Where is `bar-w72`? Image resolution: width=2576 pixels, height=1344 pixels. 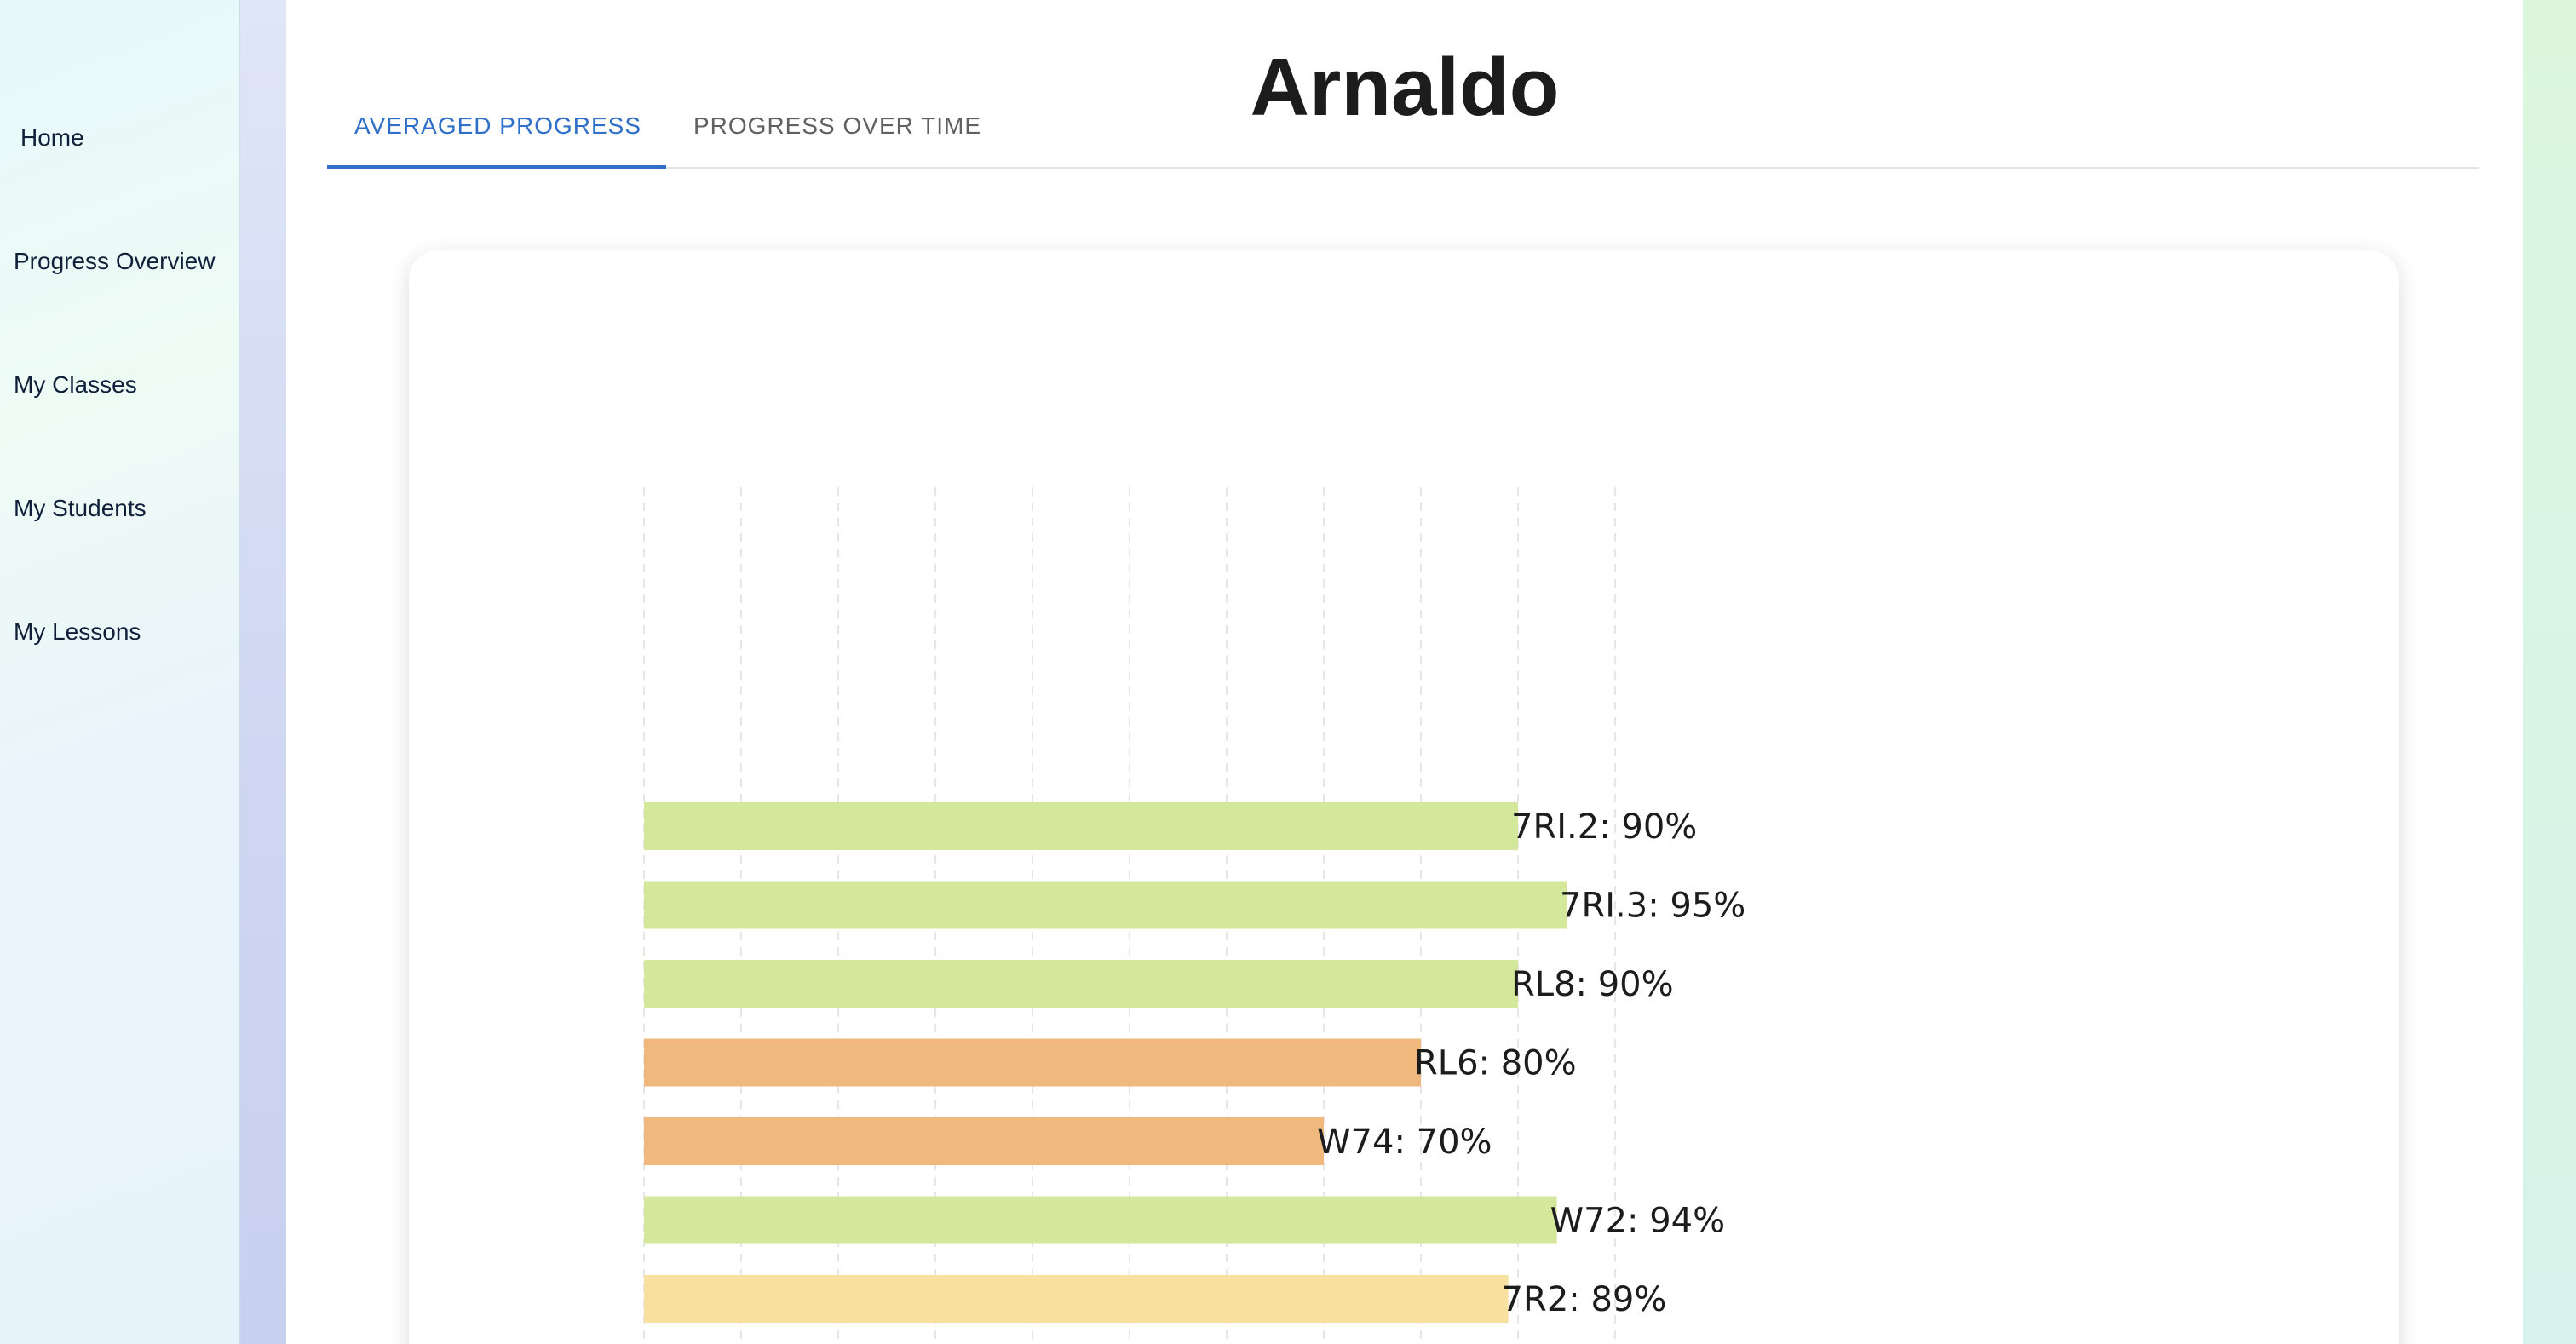 bar-w72 is located at coordinates (1101, 1220).